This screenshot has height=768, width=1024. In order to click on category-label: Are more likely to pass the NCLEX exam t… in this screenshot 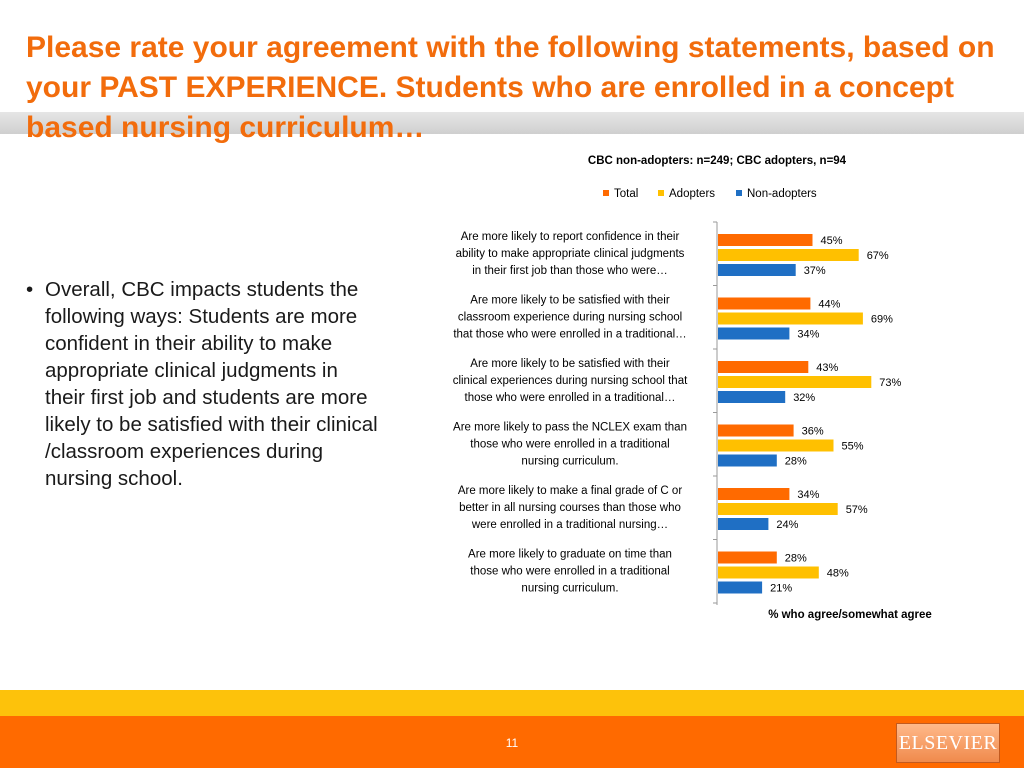, I will do `click(570, 428)`.